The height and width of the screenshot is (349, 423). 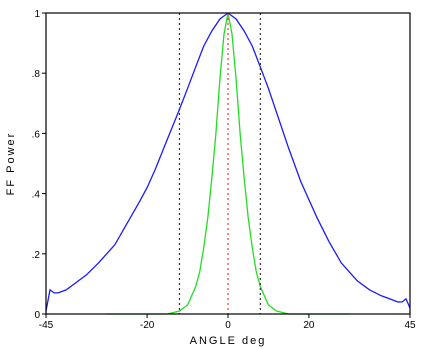 What do you see at coordinates (36, 74) in the screenshot?
I see `y-tick-label: .8` at bounding box center [36, 74].